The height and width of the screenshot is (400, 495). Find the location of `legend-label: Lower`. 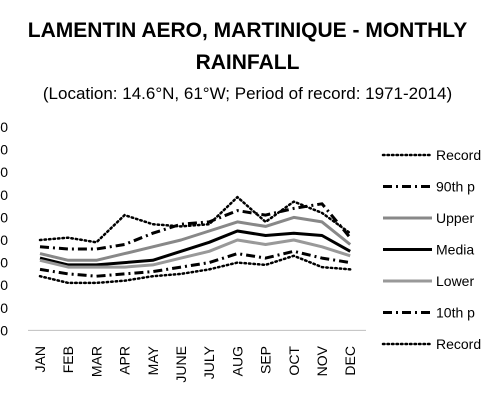

legend-label: Lower is located at coordinates (455, 281).